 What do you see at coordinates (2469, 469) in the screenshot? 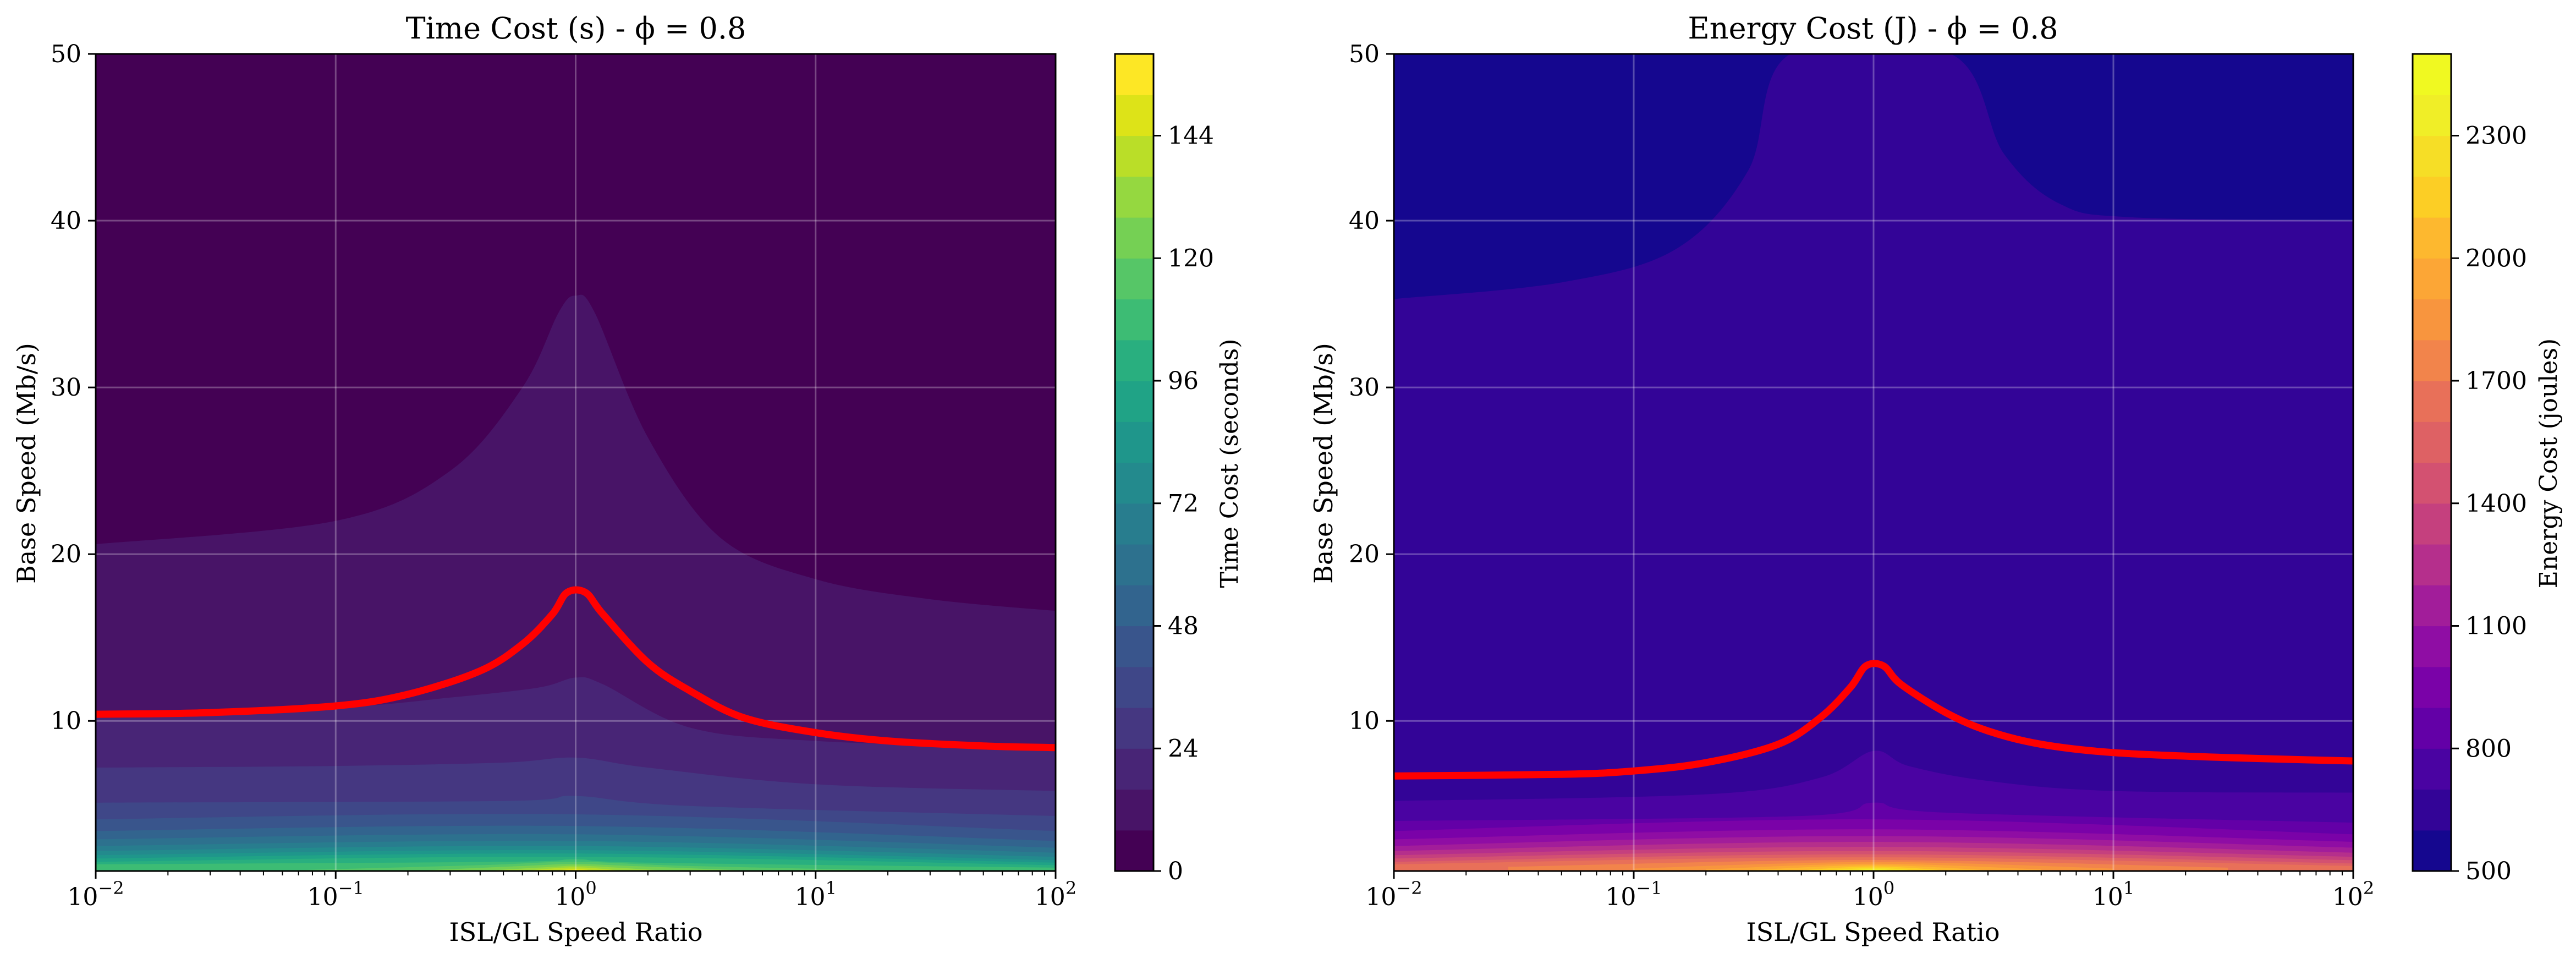
I see `energy-cost-colorbar: 500 800 1100 1400 1700 2000 2300` at bounding box center [2469, 469].